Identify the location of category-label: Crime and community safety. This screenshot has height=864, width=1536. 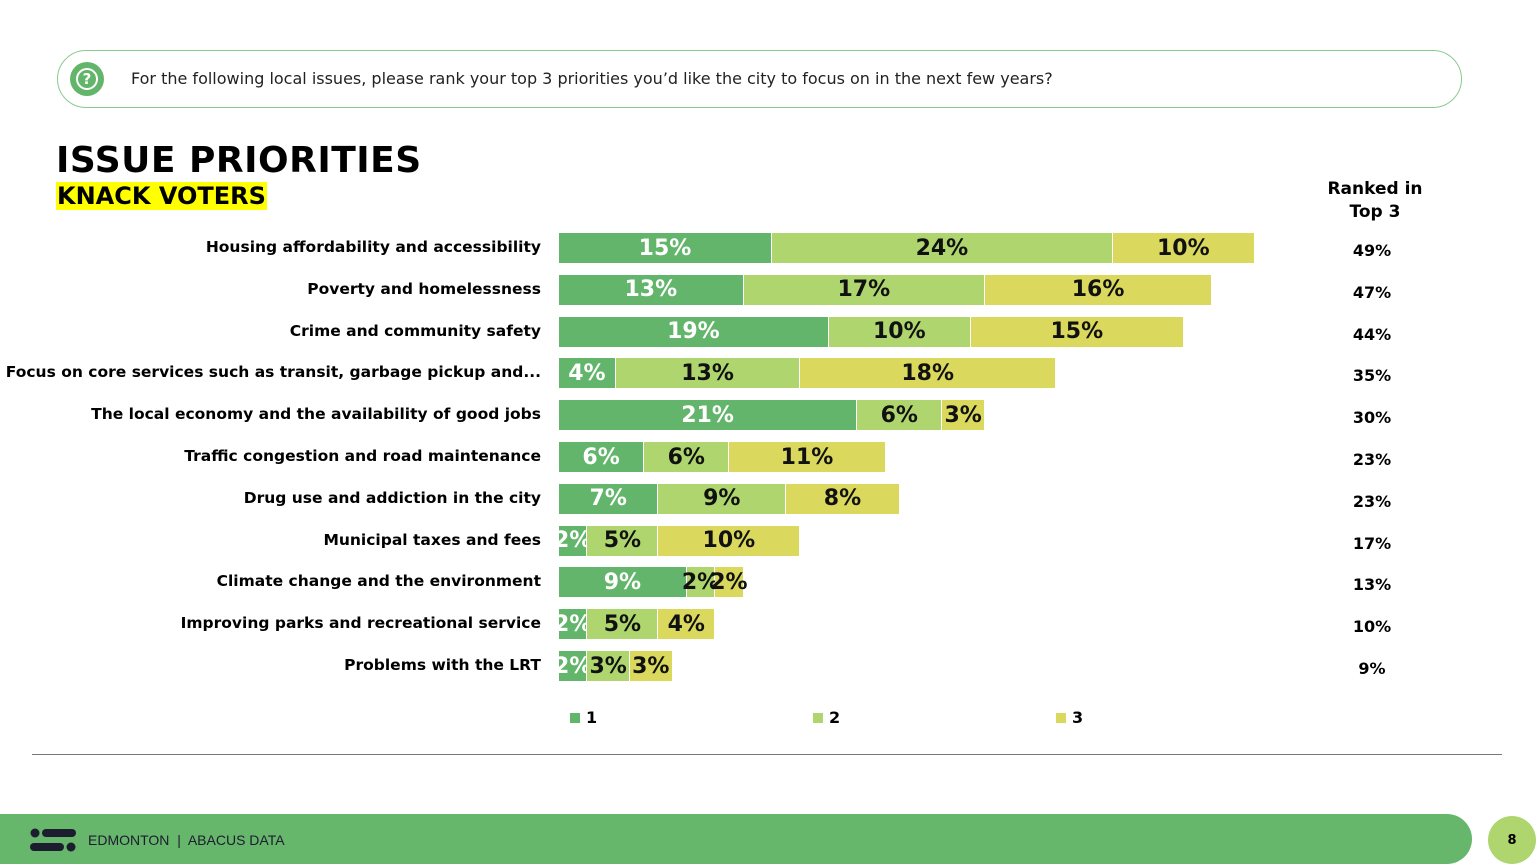
(415, 330).